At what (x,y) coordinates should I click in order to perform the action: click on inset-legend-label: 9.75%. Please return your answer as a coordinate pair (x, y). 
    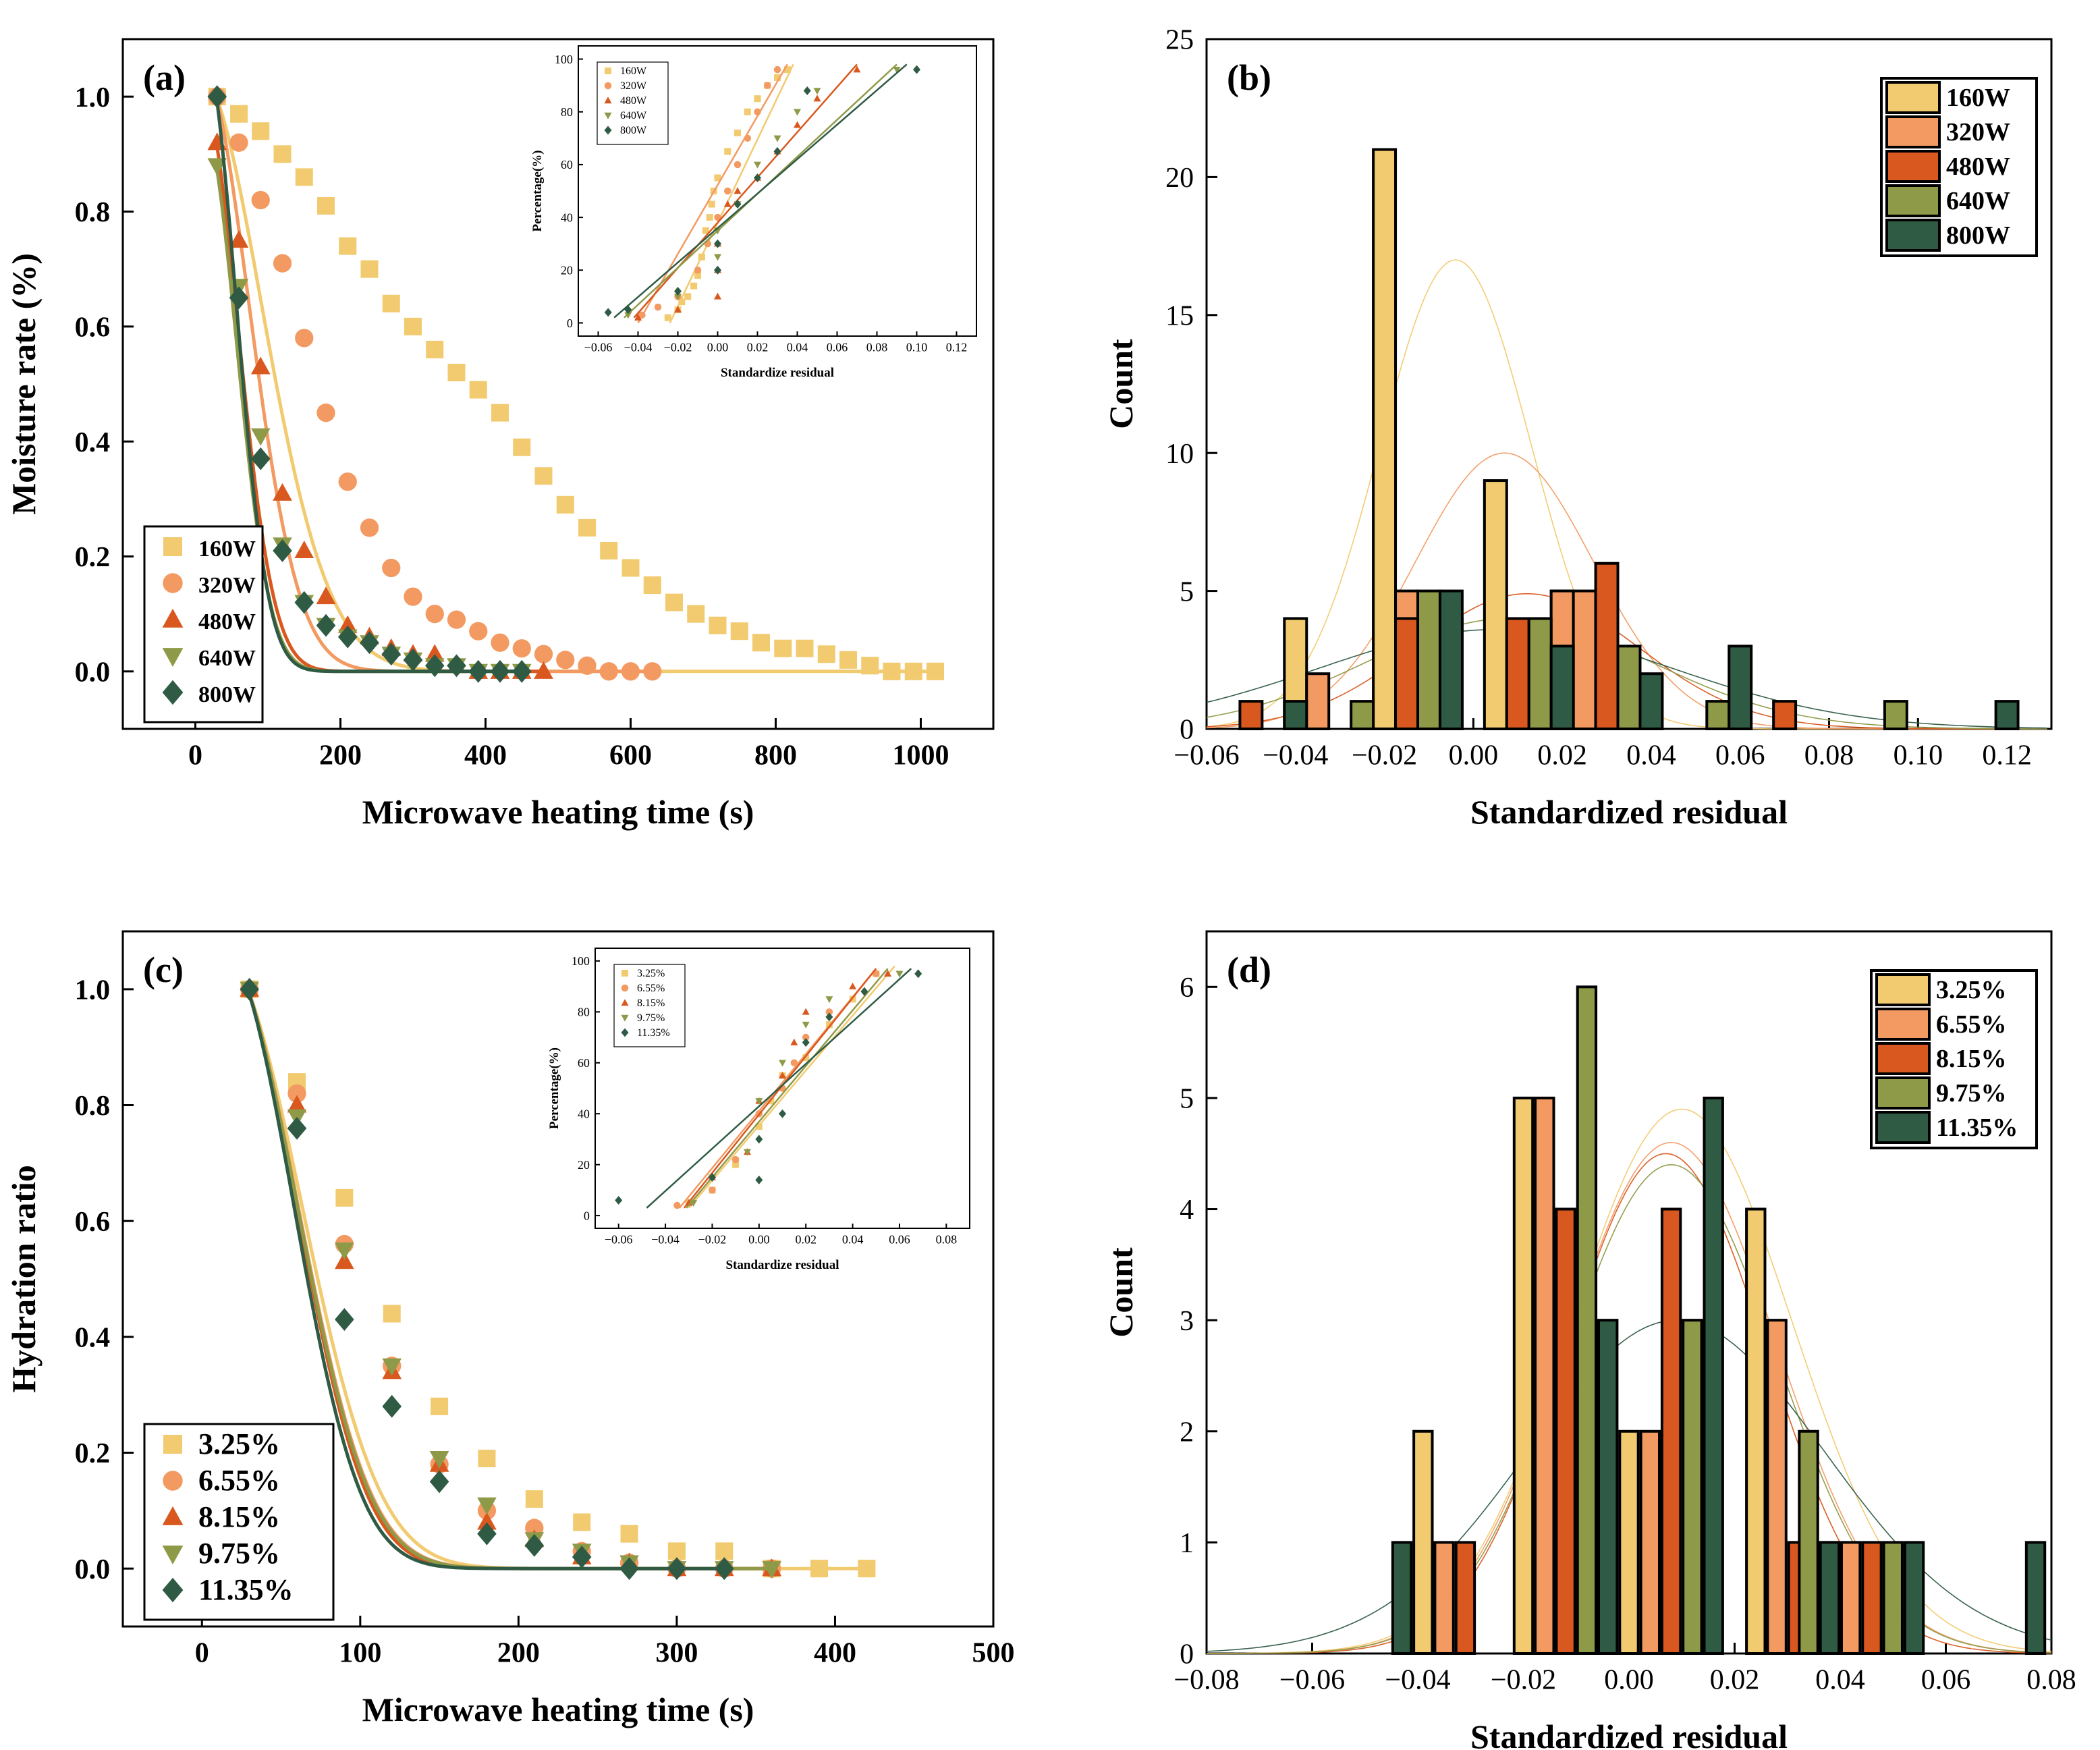
    Looking at the image, I should click on (651, 1018).